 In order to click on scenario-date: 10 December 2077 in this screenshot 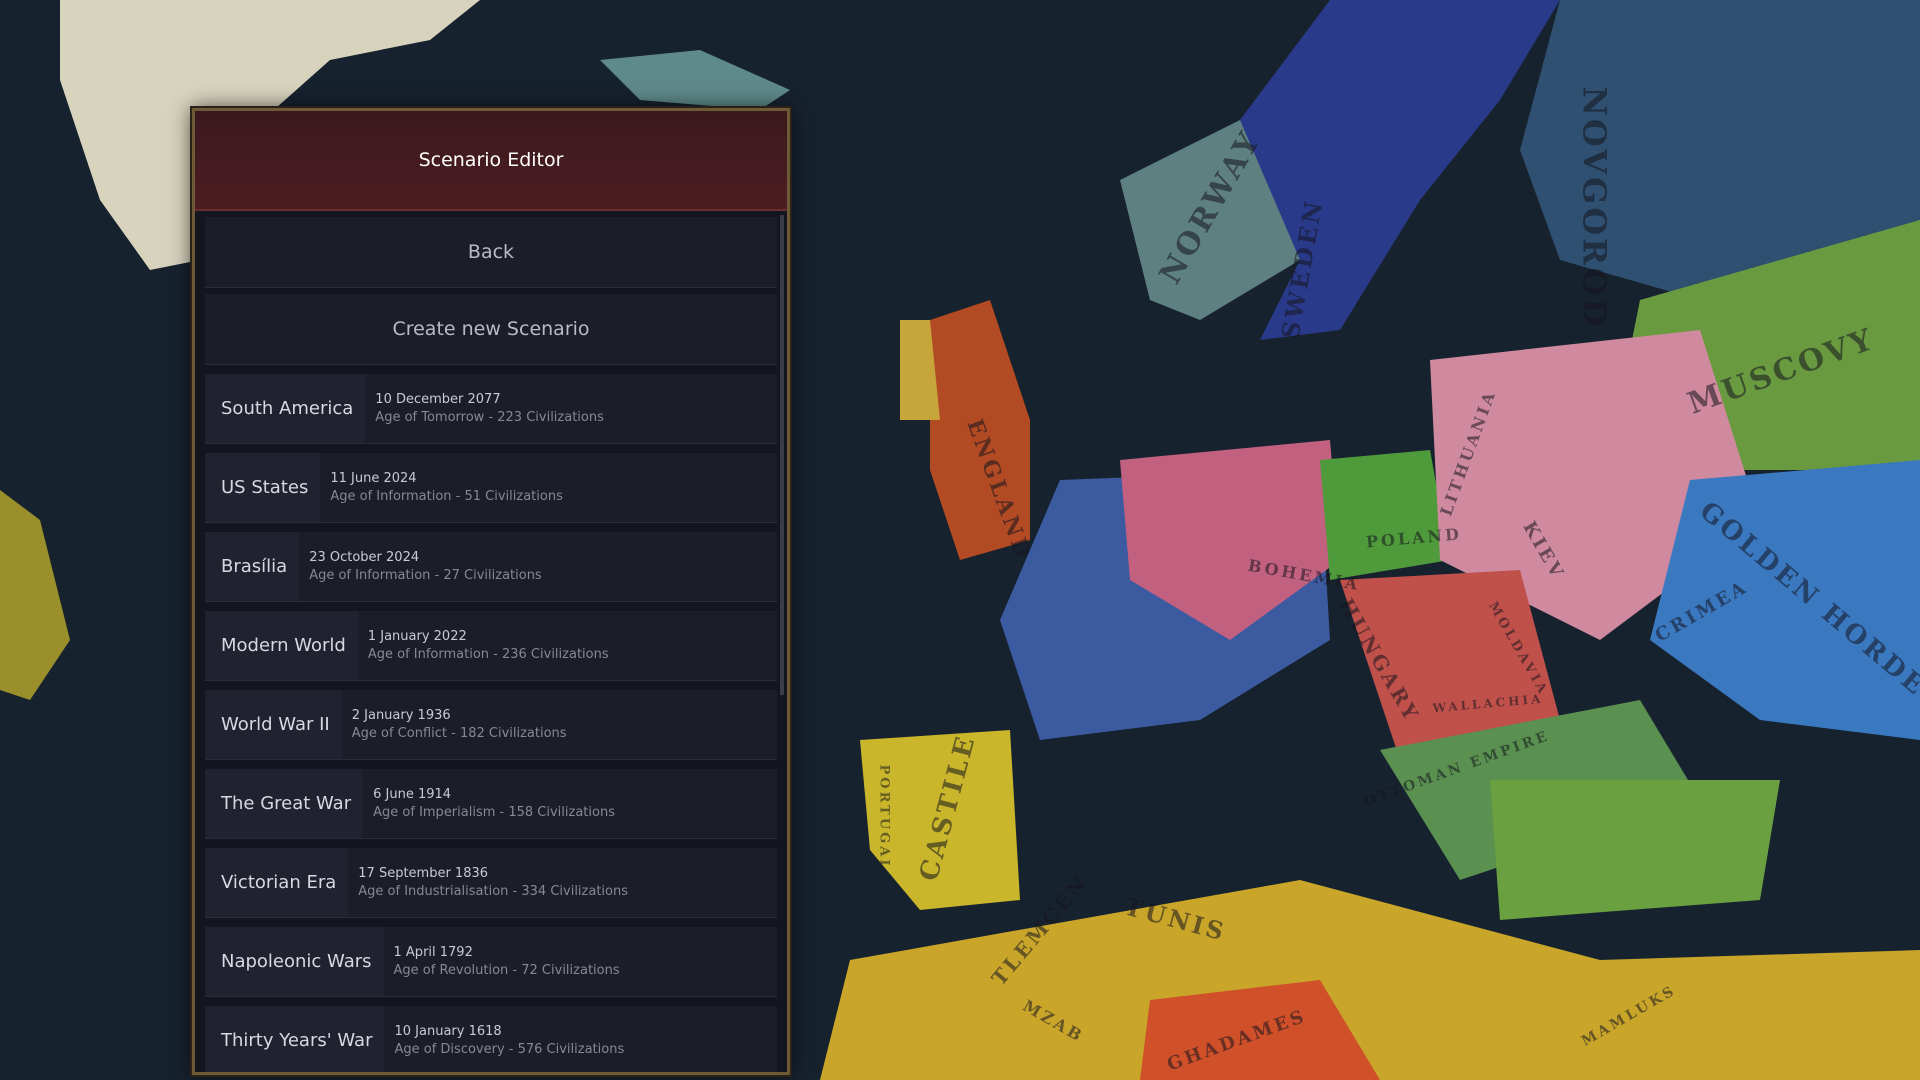, I will do `click(438, 399)`.